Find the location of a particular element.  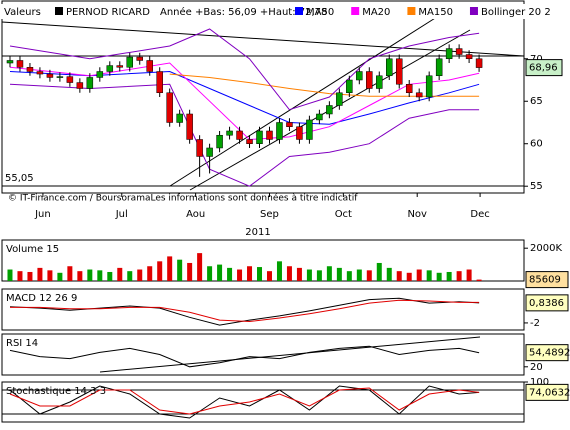

panel-title: Stochastique 14 3 3 is located at coordinates (56, 391).